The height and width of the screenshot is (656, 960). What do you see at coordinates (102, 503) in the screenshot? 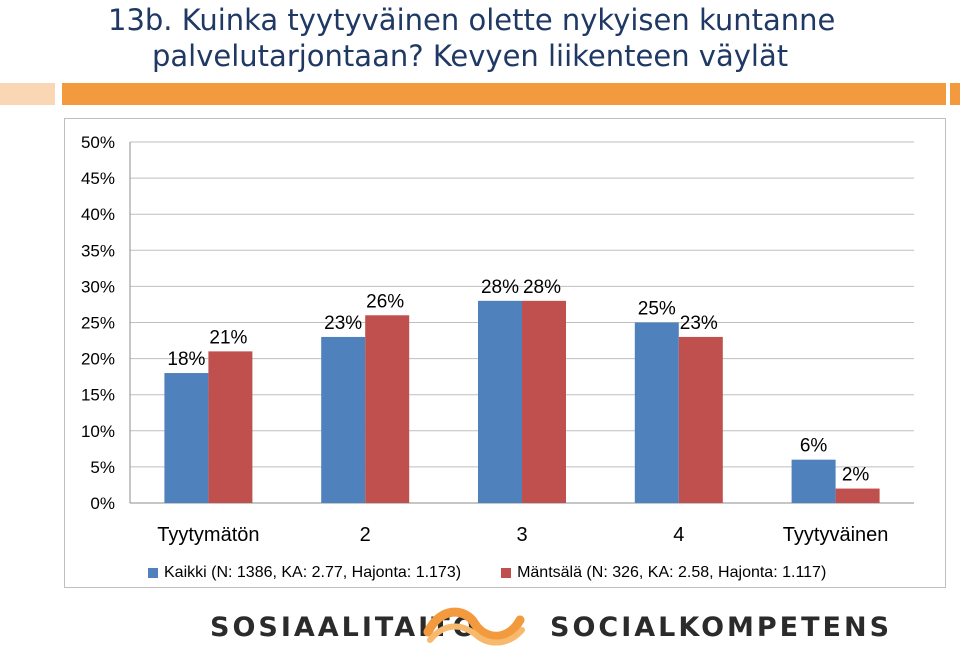
I see `y-tick-label: 0%` at bounding box center [102, 503].